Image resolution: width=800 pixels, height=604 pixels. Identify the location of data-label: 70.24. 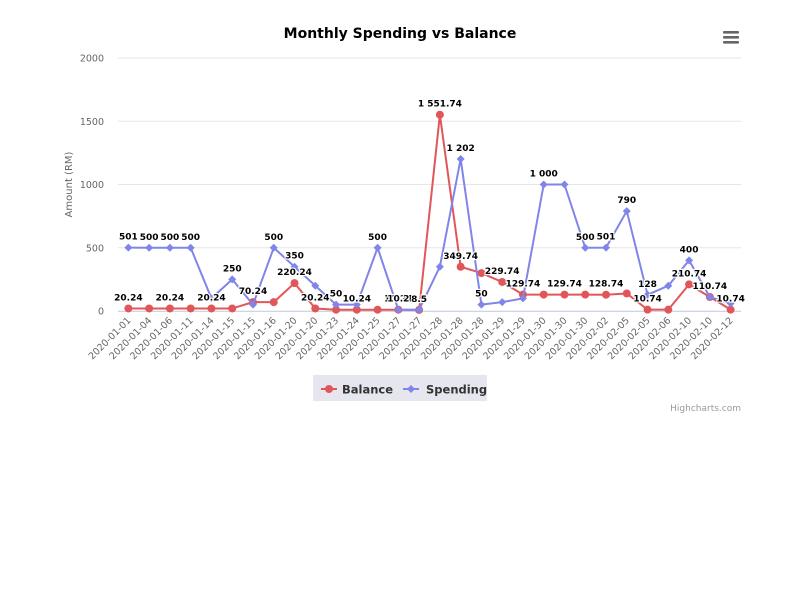
(253, 292).